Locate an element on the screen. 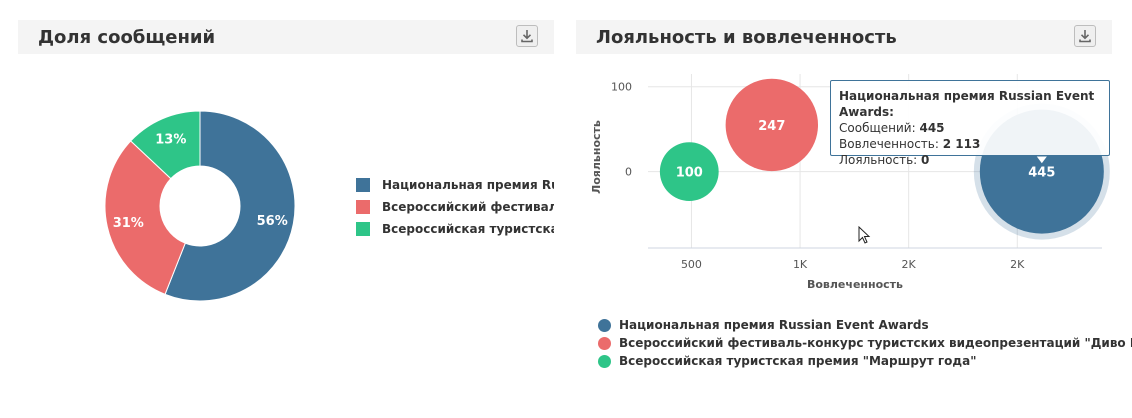 The height and width of the screenshot is (418, 1132). loyalty-panel-header: Лояльность и вовлеченность is located at coordinates (844, 37).